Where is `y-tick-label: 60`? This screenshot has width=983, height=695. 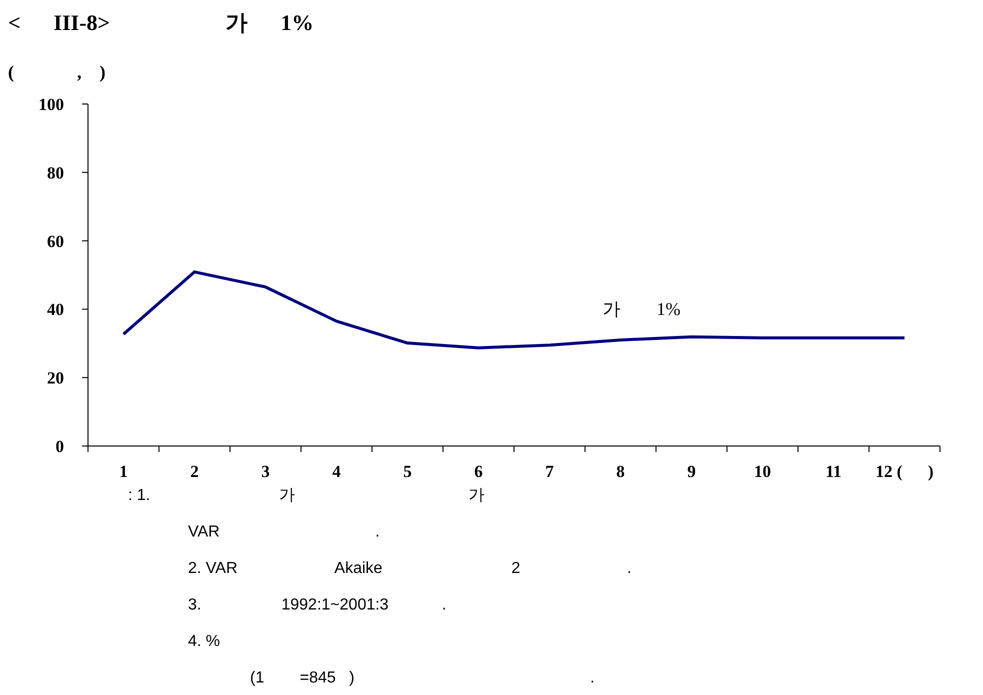 y-tick-label: 60 is located at coordinates (55, 241).